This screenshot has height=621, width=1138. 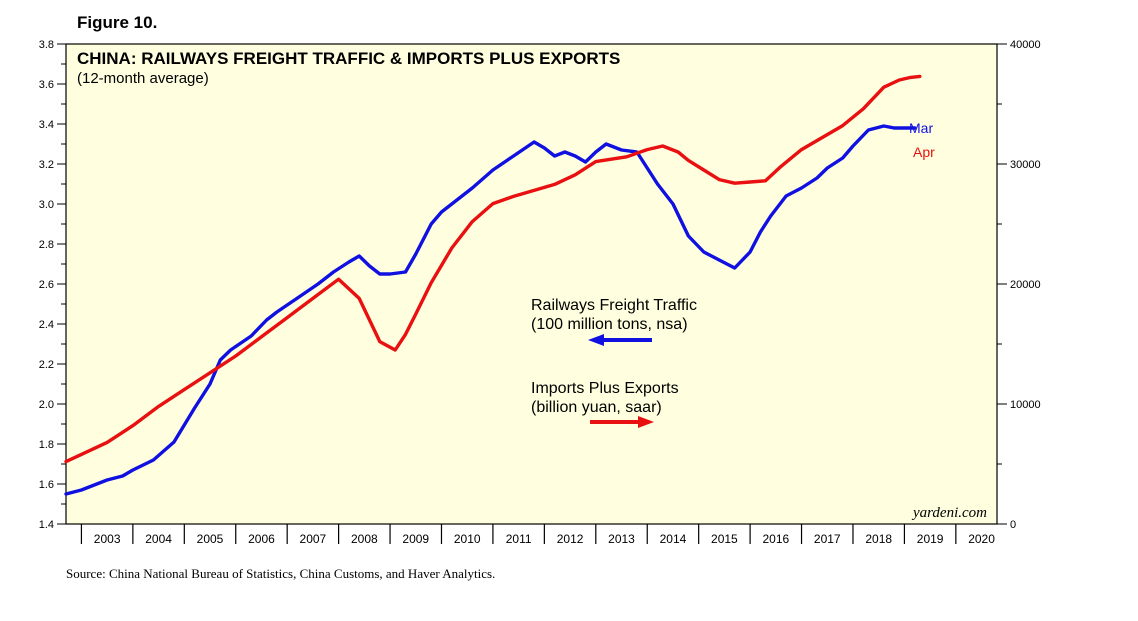 I want to click on left-axis-tick-label: 2.6, so click(x=46, y=285).